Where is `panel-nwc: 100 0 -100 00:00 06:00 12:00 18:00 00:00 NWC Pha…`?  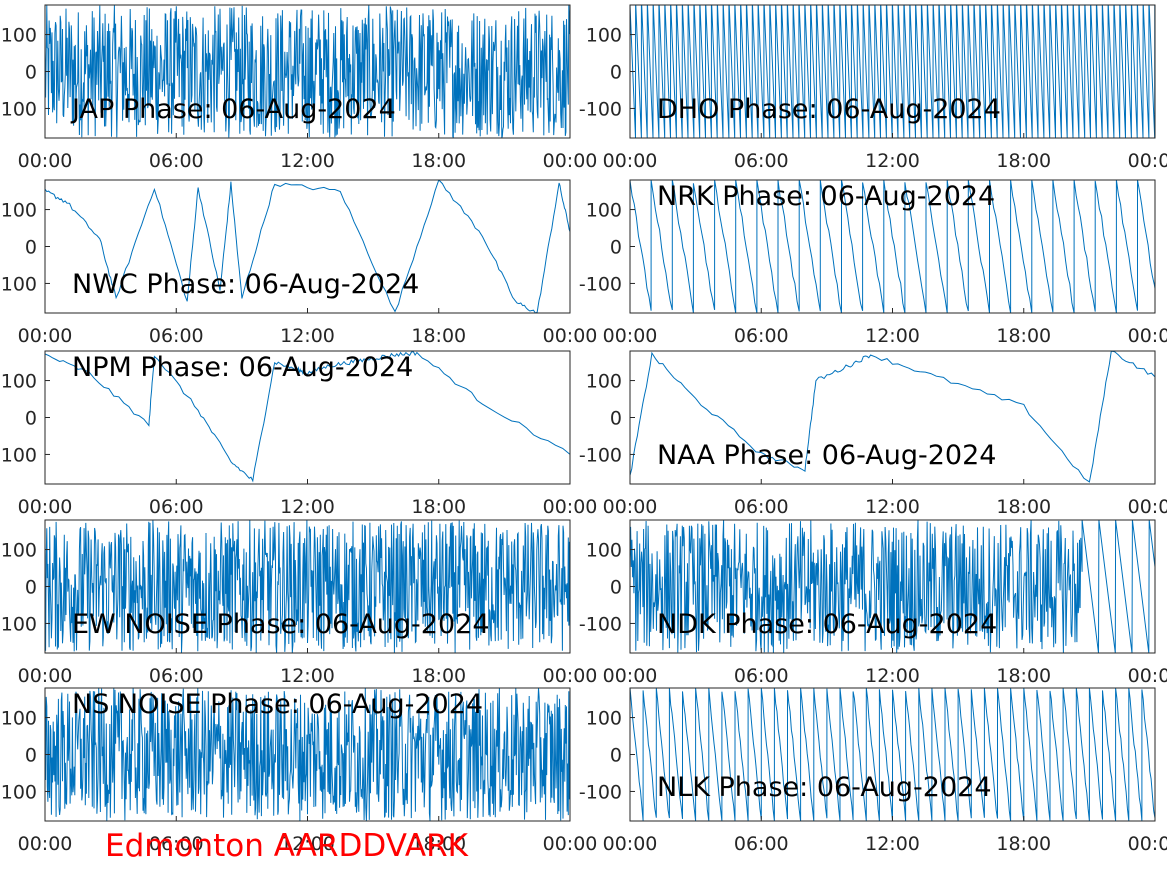
panel-nwc: 100 0 -100 00:00 06:00 12:00 18:00 00:00 NWC Pha… is located at coordinates (299, 263).